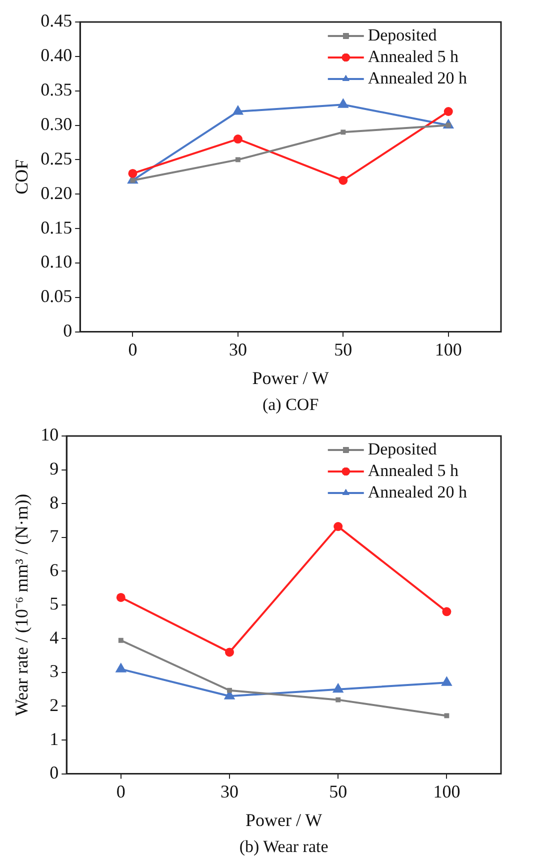  Describe the element at coordinates (56, 124) in the screenshot. I see `y-tick-label: 0.30` at that location.